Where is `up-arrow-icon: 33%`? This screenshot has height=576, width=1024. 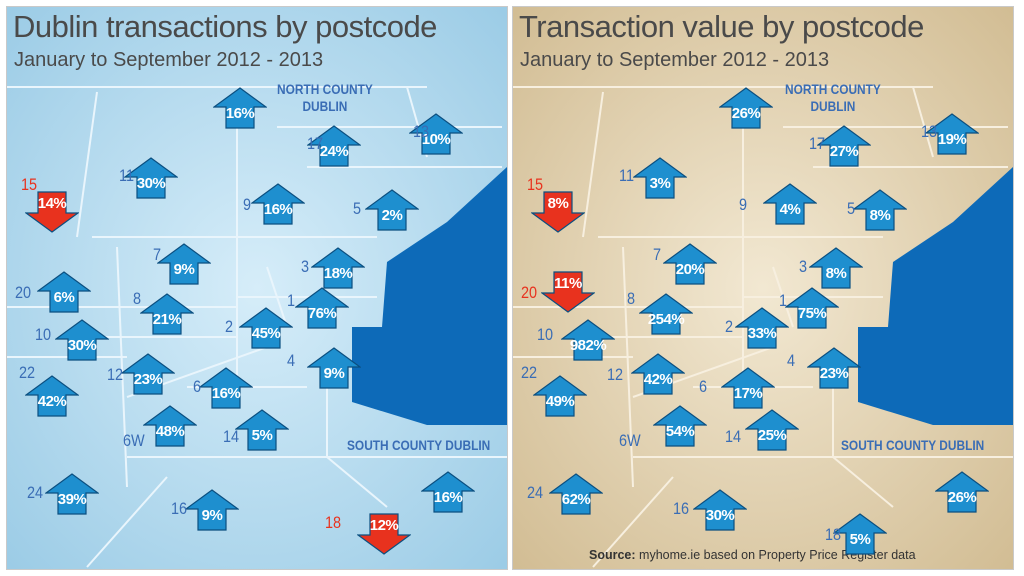
up-arrow-icon: 33% is located at coordinates (762, 328).